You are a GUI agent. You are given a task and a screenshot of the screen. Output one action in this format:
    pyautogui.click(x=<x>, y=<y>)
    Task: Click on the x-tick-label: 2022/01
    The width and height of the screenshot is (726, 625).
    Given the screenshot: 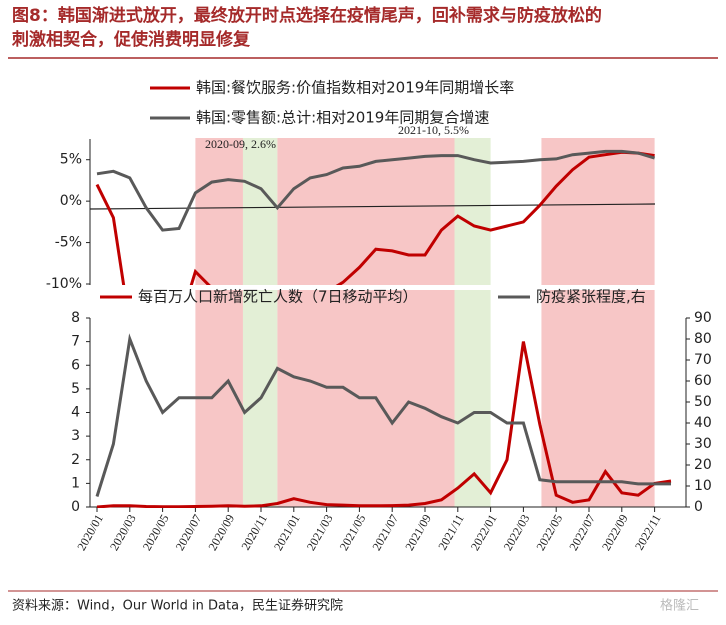 What is the action you would take?
    pyautogui.click(x=484, y=532)
    